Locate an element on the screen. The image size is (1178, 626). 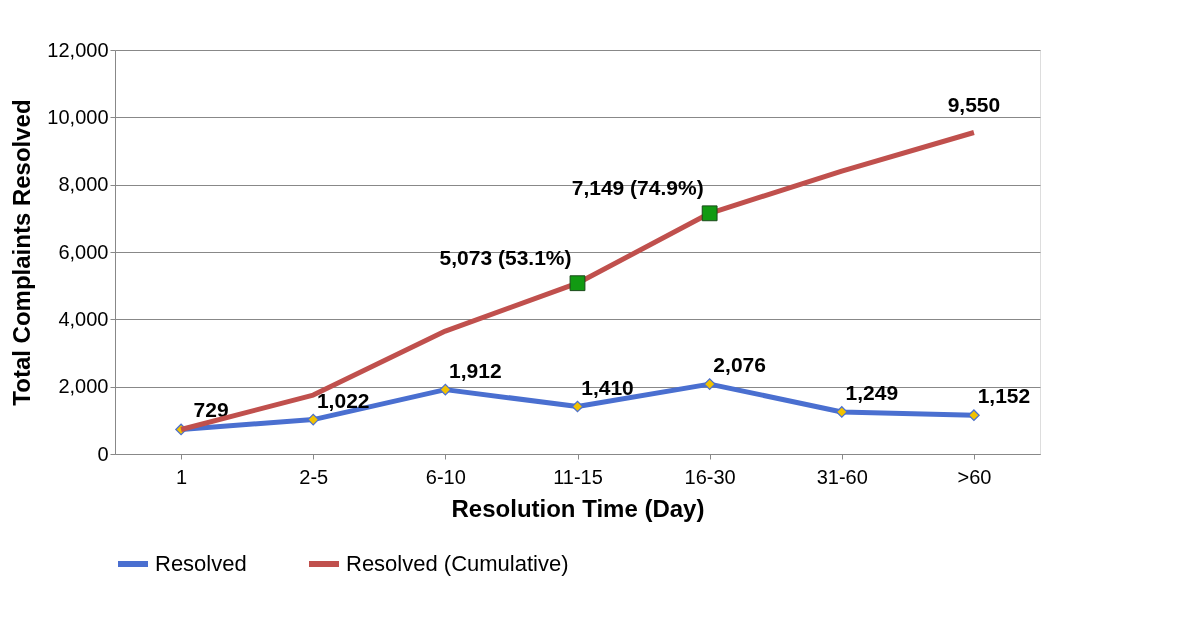
data-label: 1,410 is located at coordinates (607, 387).